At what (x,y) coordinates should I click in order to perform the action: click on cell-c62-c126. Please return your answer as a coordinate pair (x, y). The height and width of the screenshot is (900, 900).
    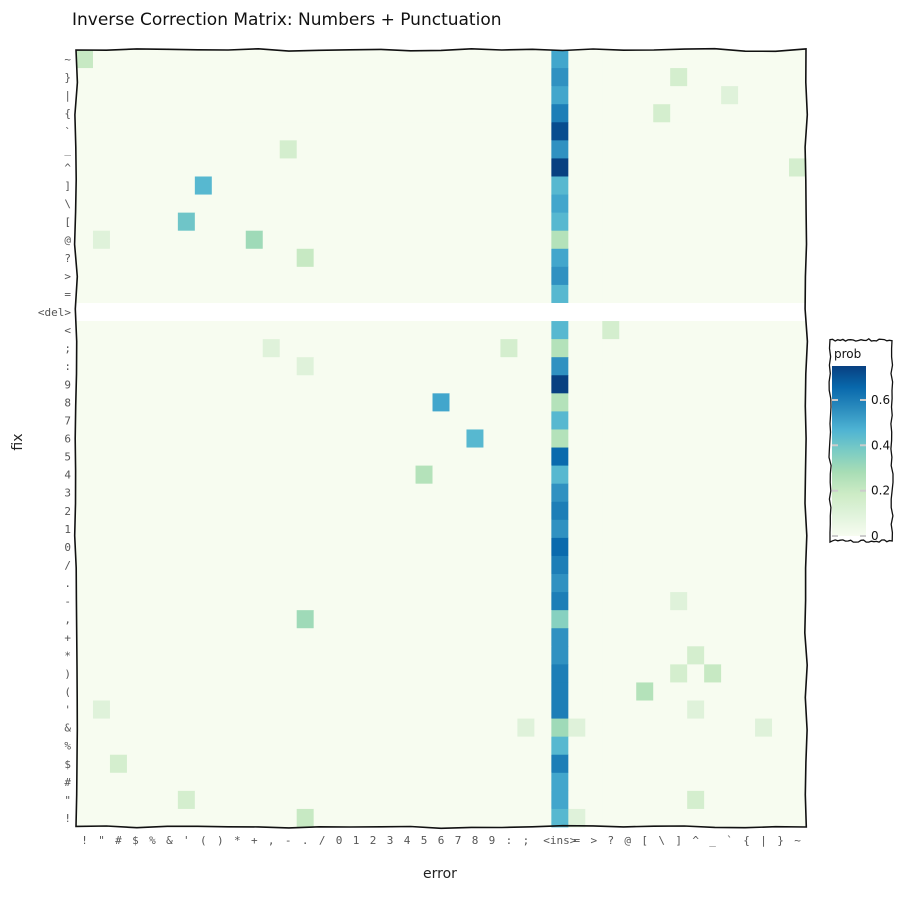
    Looking at the image, I should click on (798, 276).